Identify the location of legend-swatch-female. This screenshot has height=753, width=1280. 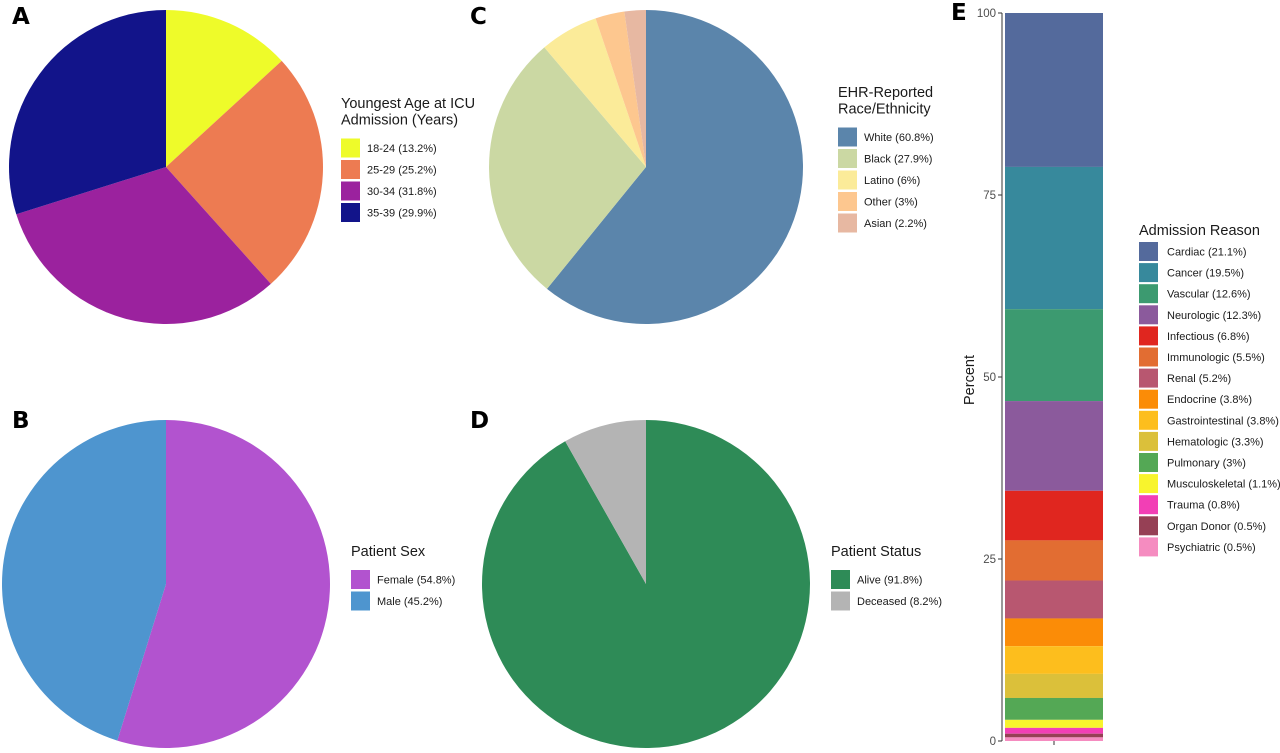
(360, 579).